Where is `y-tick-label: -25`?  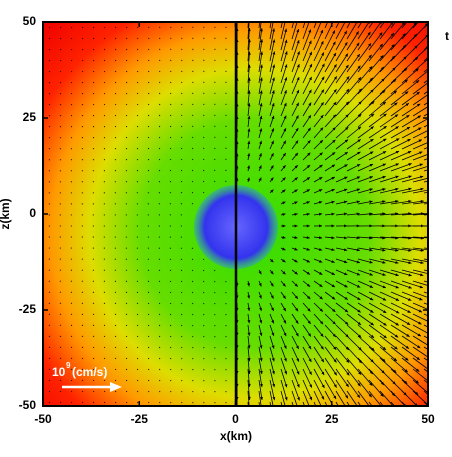 y-tick-label: -25 is located at coordinates (28, 309).